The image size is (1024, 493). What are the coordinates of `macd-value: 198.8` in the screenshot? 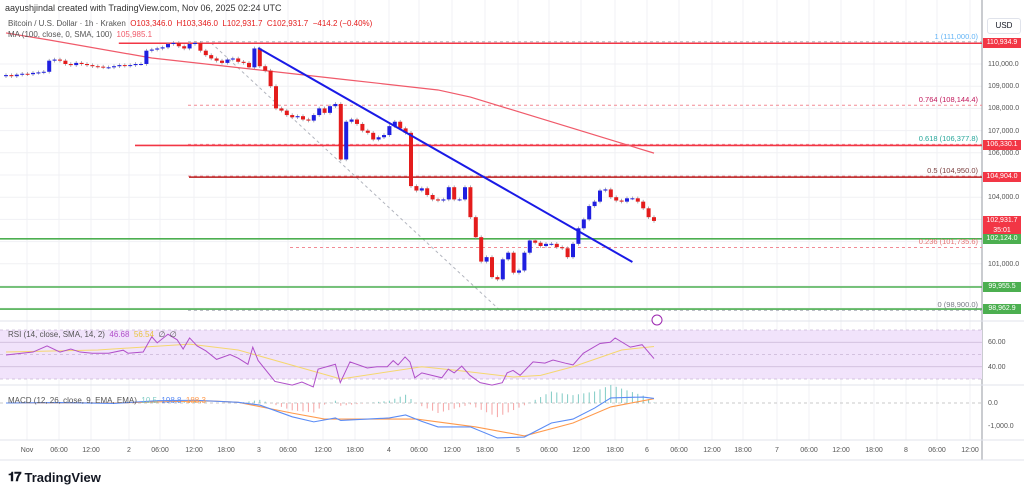 It's located at (171, 400).